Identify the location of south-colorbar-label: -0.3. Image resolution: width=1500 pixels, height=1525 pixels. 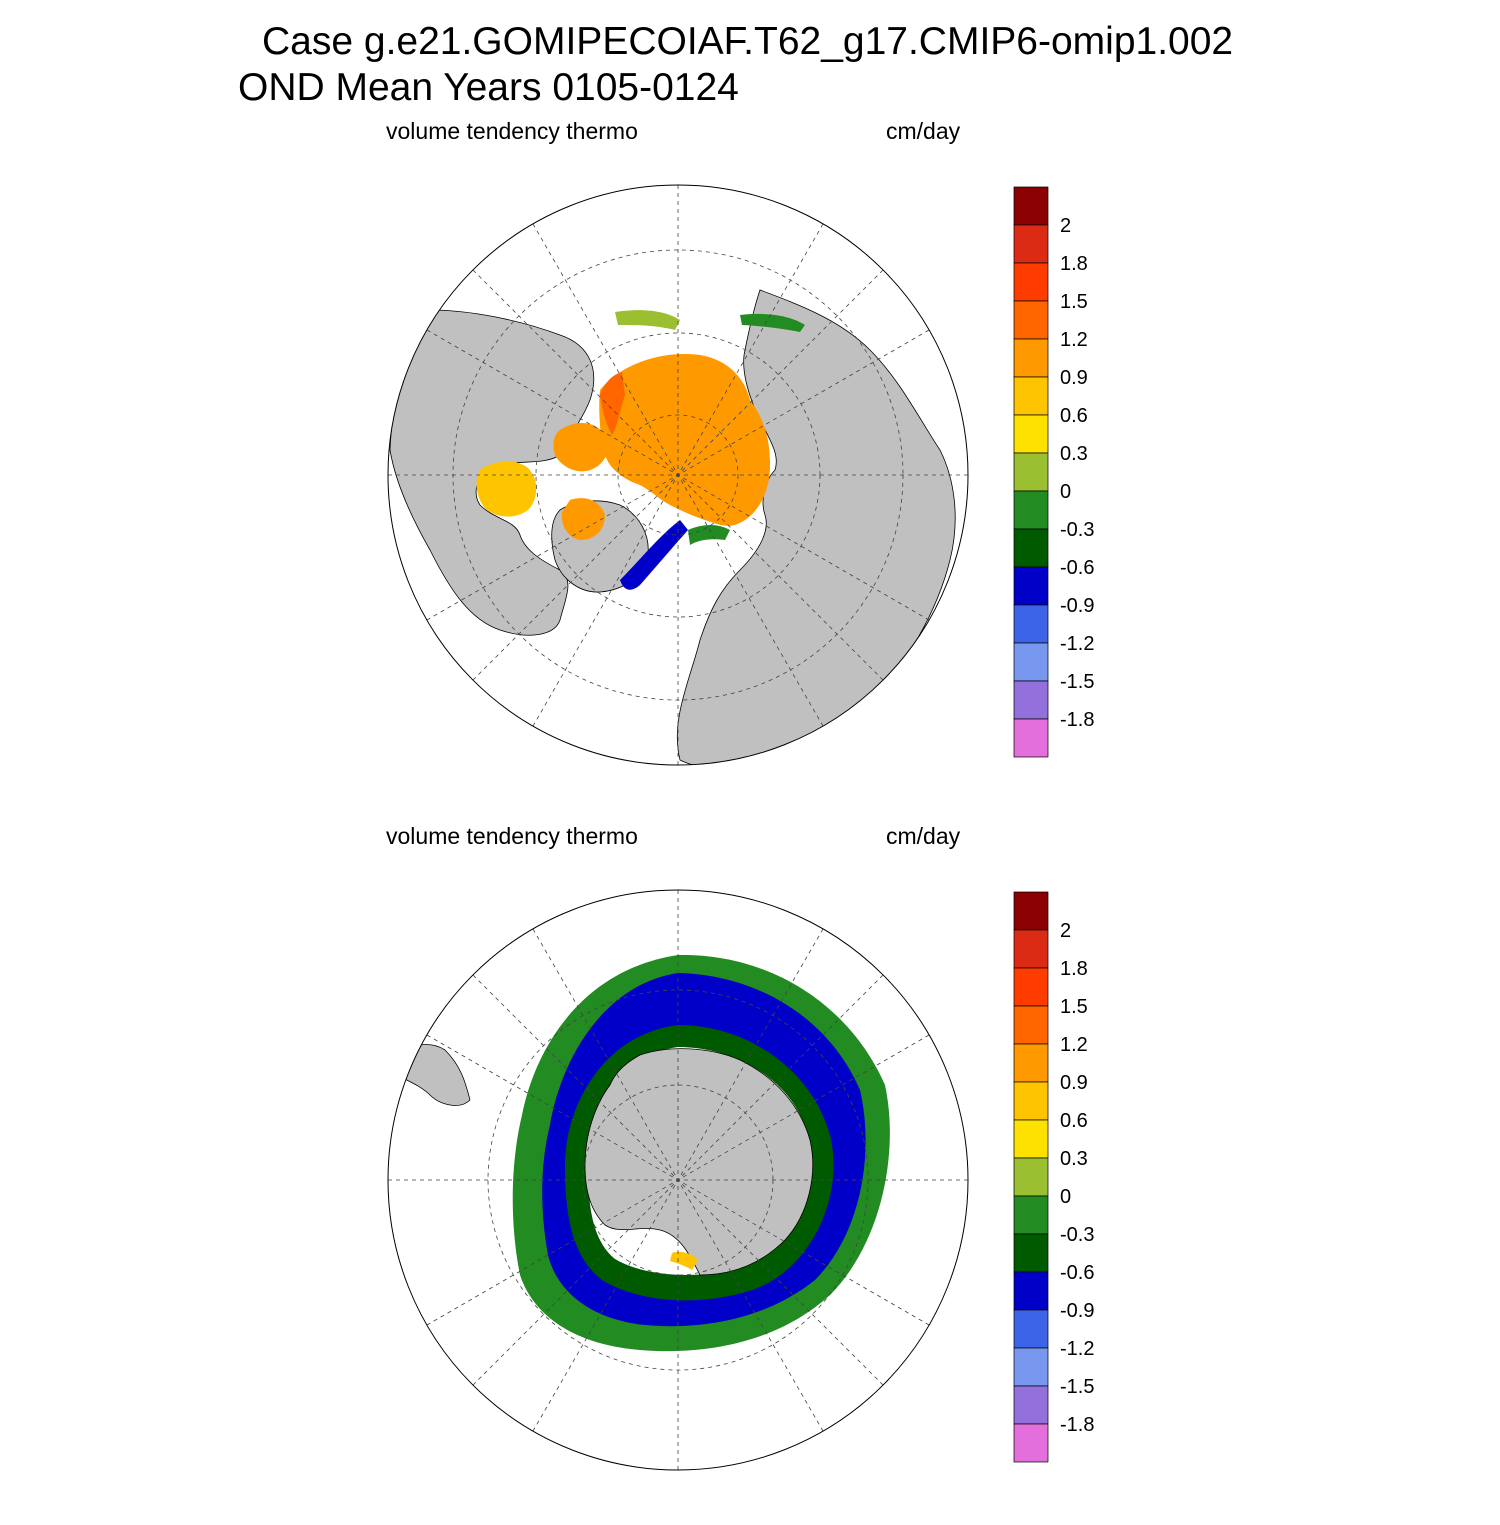
(1077, 1235).